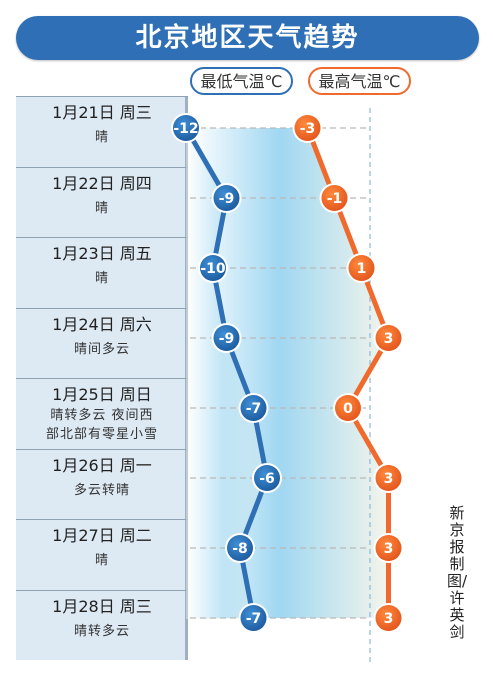 The image size is (493, 679). I want to click on low-data-label: -12, so click(185, 129).